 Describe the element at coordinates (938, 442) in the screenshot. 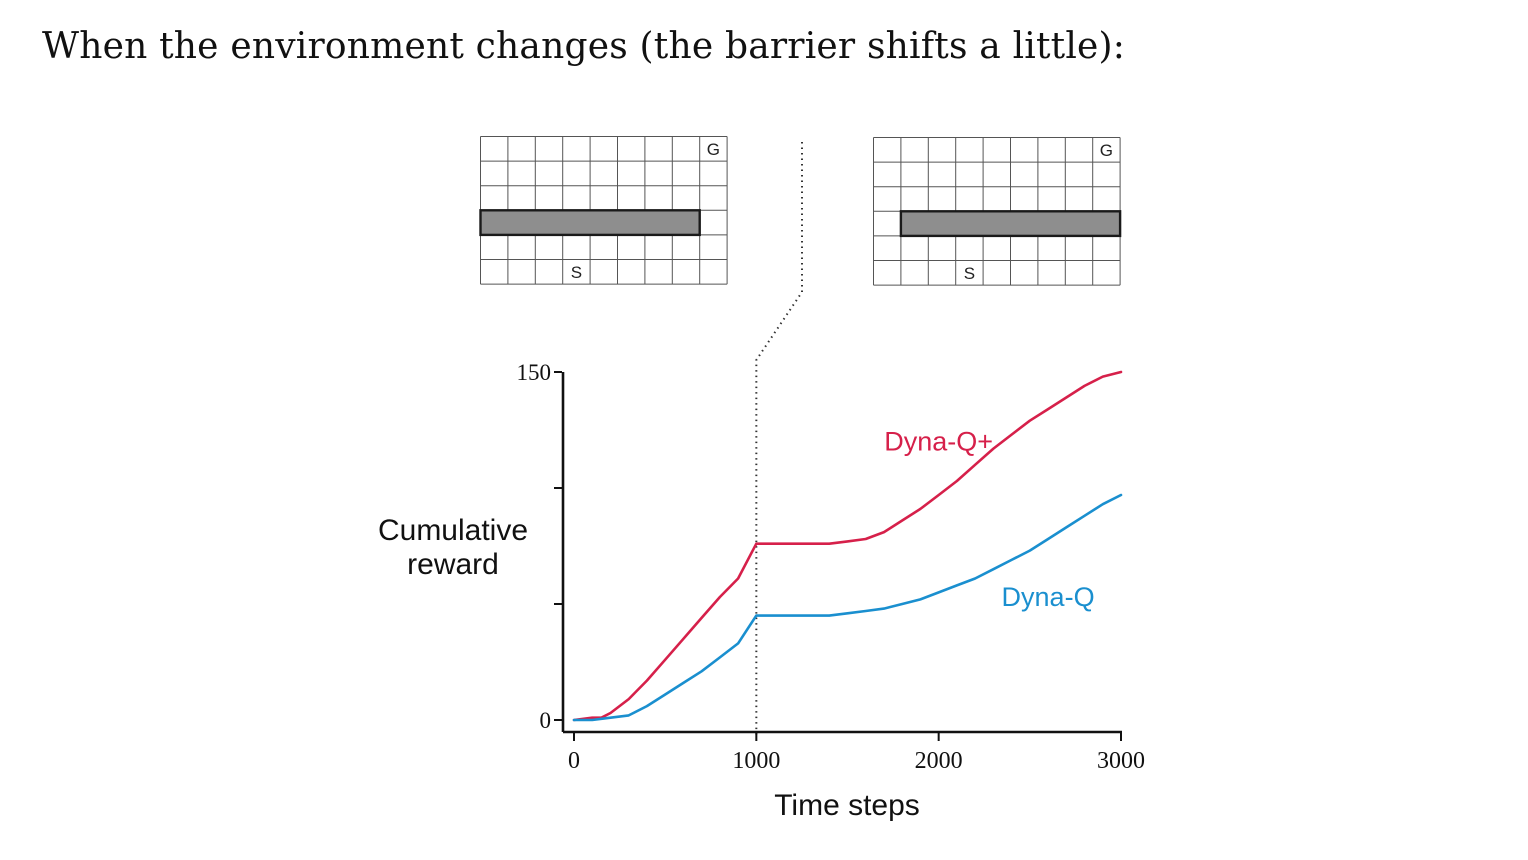

I see `series-annotation-label: Dyna-Q+` at that location.